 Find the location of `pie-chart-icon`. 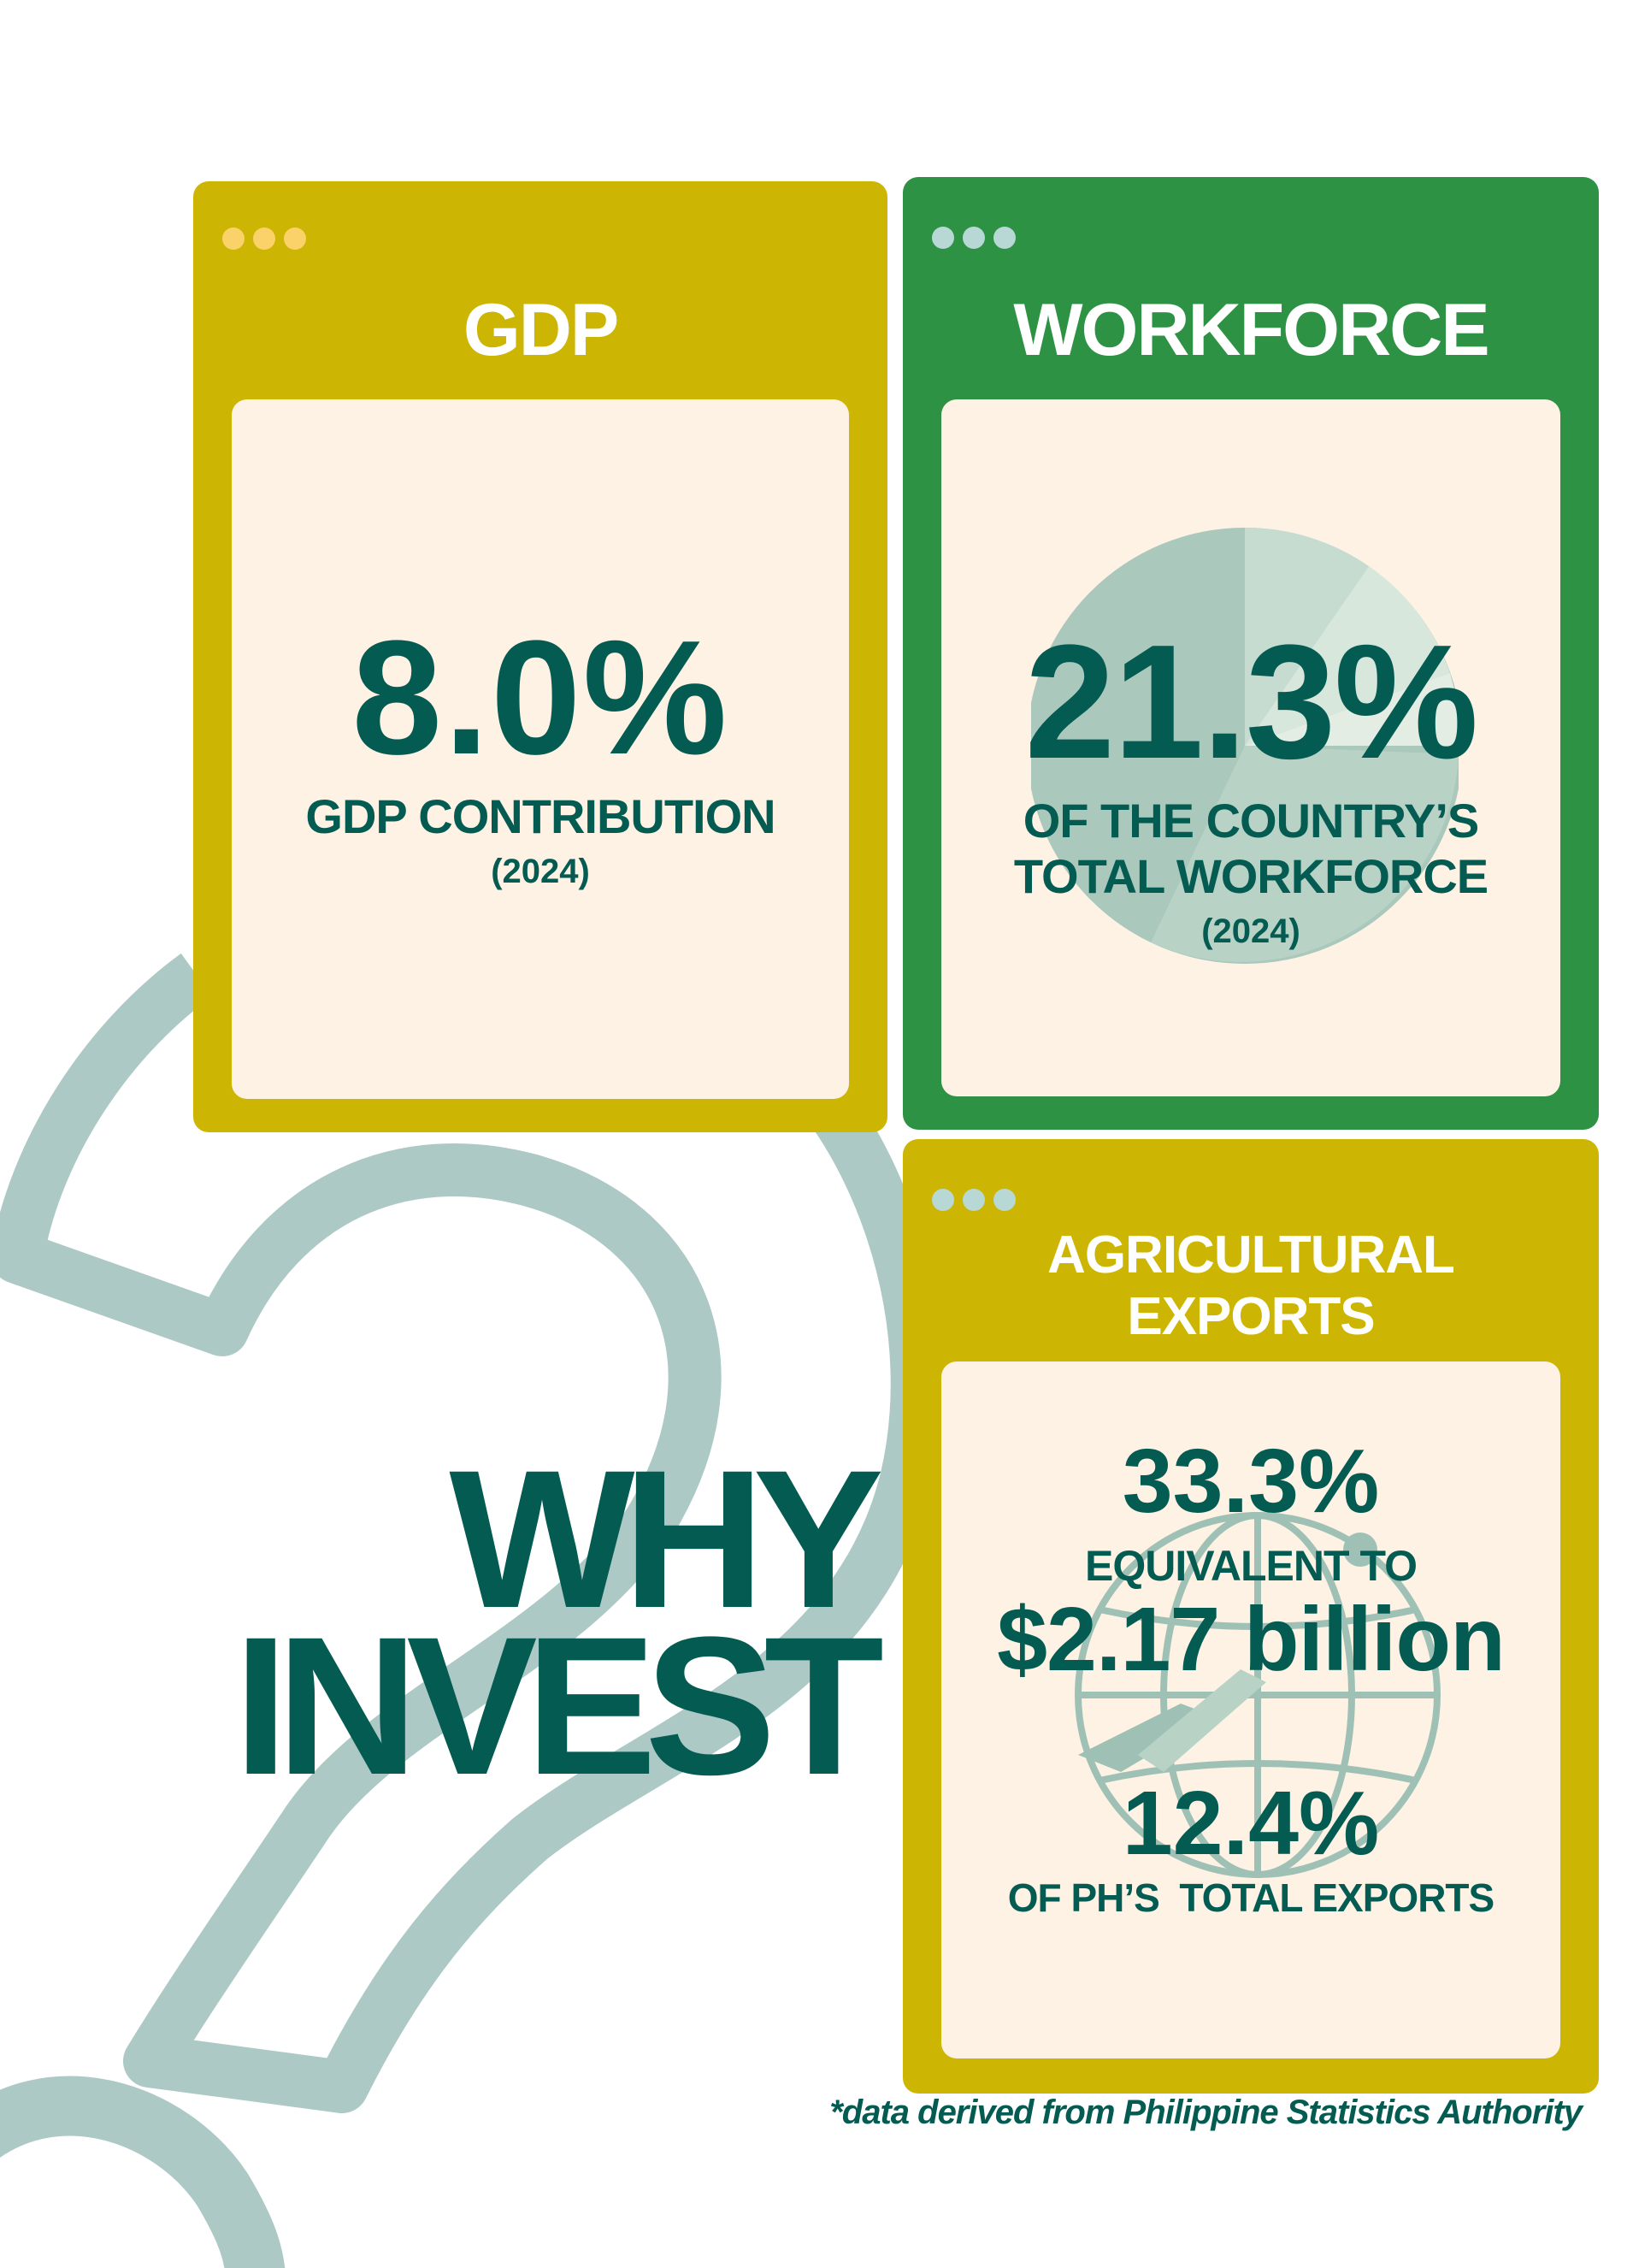

pie-chart-icon is located at coordinates (1245, 745).